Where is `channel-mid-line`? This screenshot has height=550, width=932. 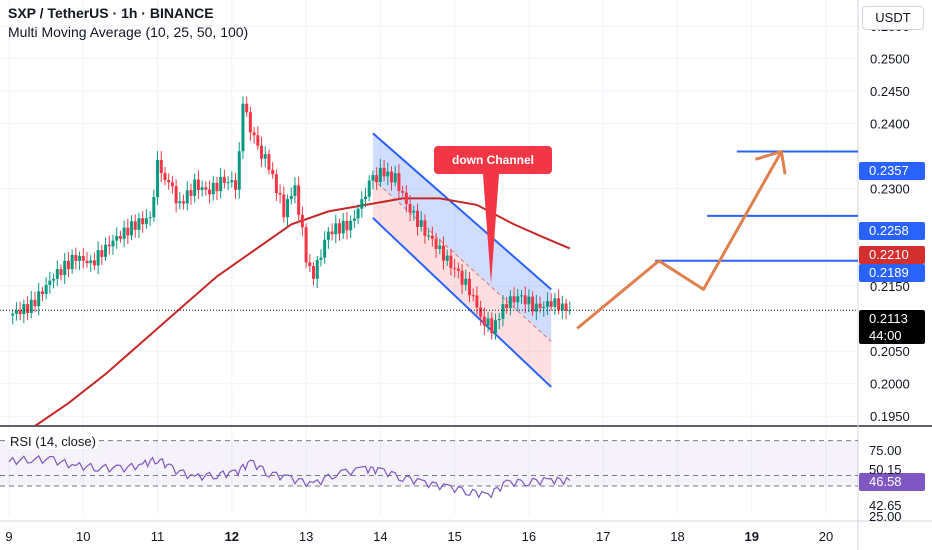
channel-mid-line is located at coordinates (462, 260).